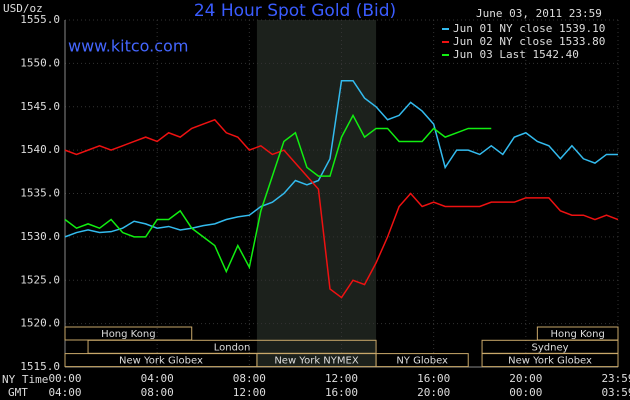 This screenshot has height=400, width=630. I want to click on x-tick-label: 16:00, so click(433, 378).